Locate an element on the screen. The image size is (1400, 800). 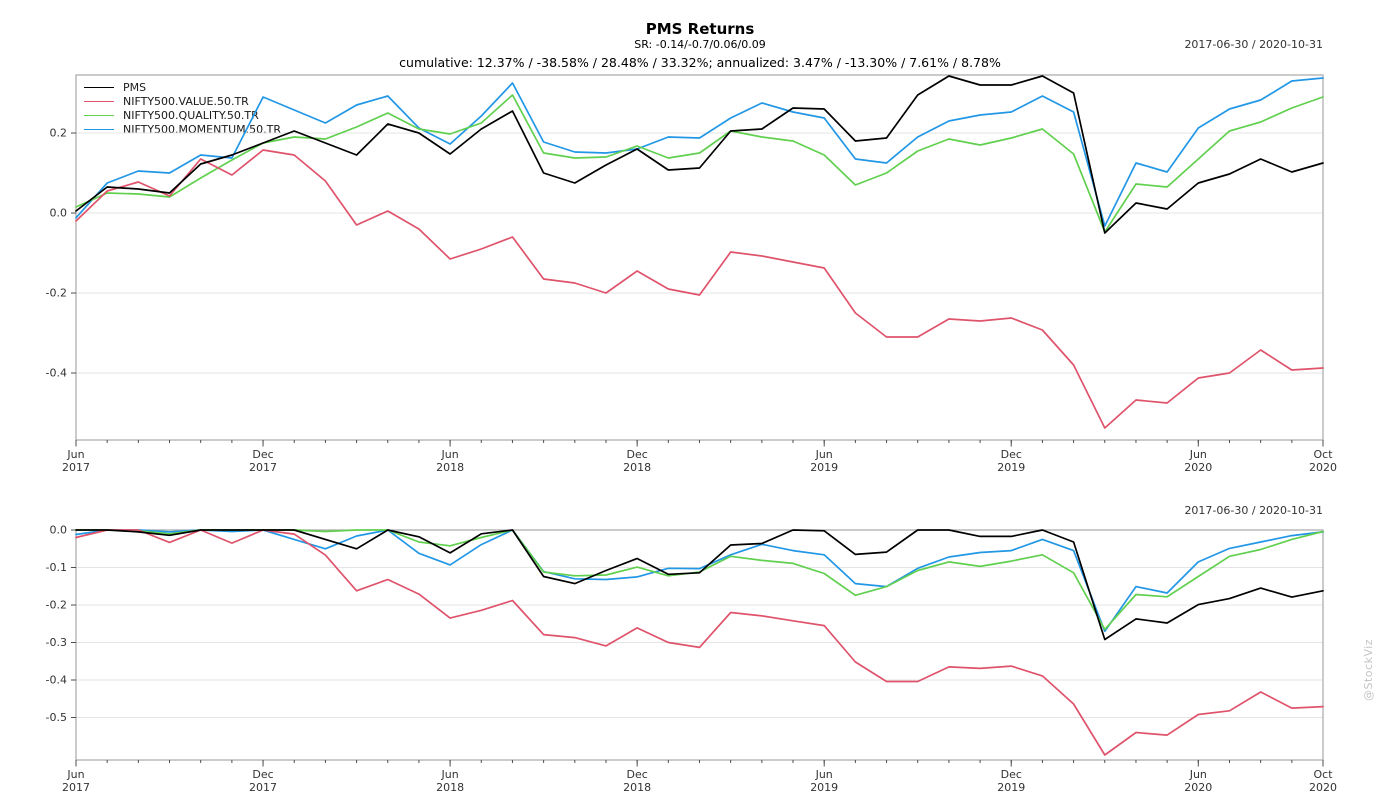
legend-item: NIFTY500.QUALITY.50.TR is located at coordinates (182, 115).